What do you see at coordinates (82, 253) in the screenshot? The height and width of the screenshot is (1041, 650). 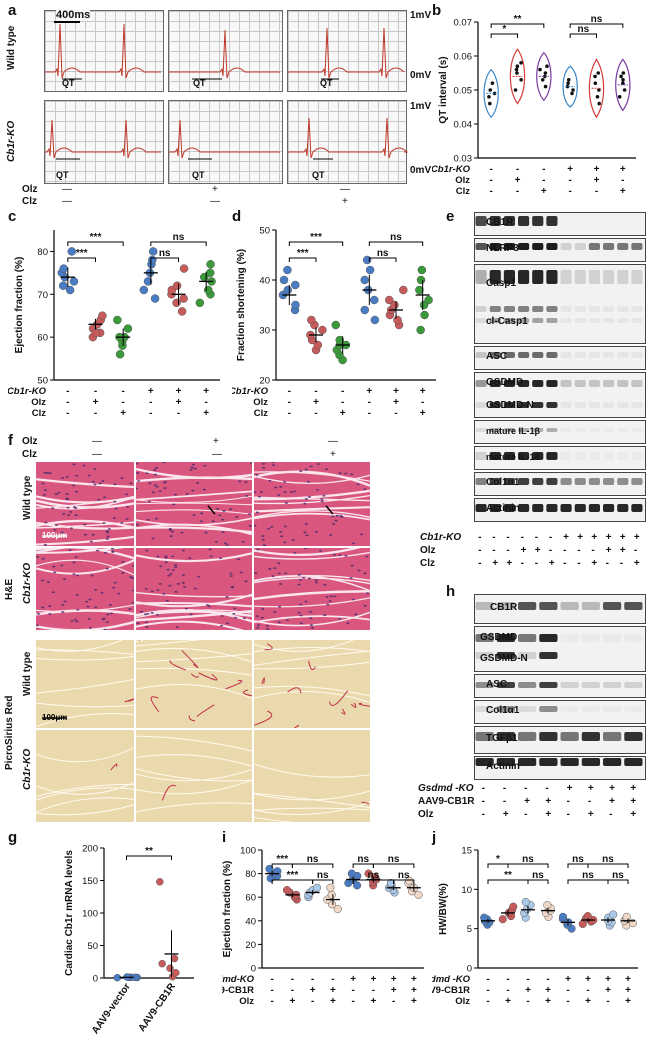 I see `significance-label: ***` at bounding box center [82, 253].